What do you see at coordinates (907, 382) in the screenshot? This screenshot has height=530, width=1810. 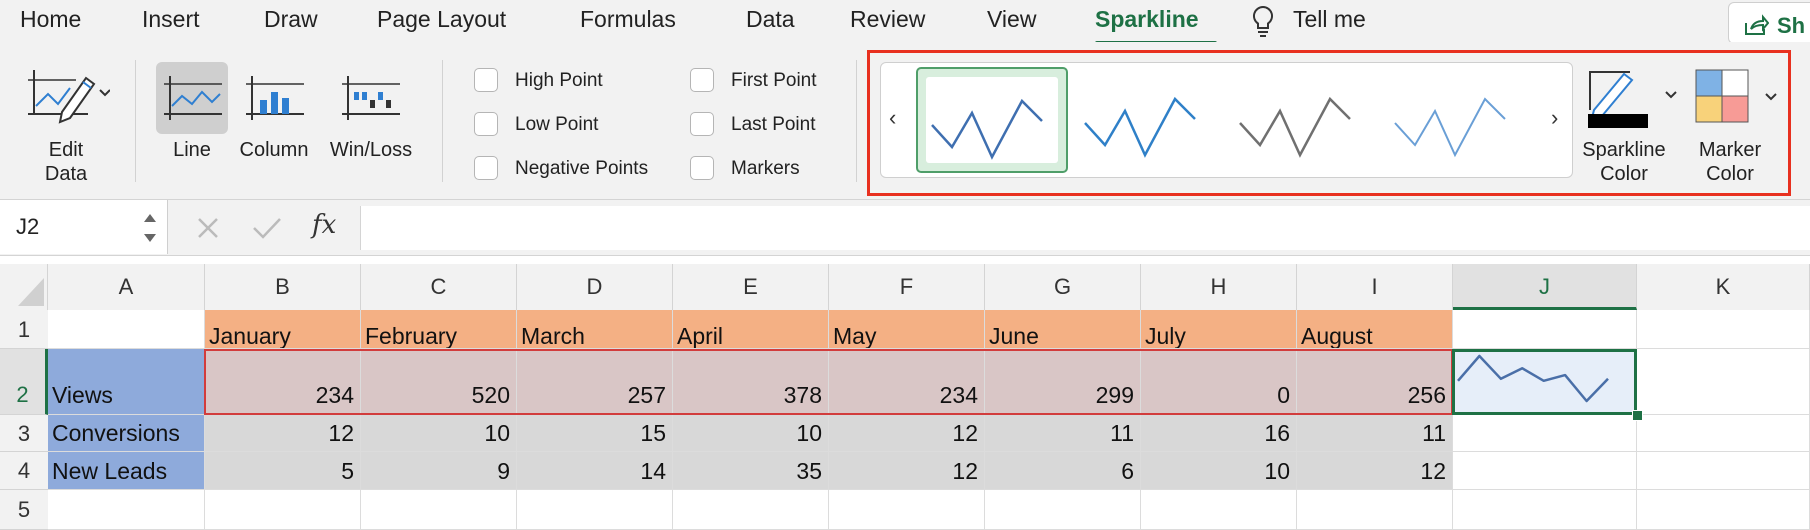 I see `cell-f2: 234` at bounding box center [907, 382].